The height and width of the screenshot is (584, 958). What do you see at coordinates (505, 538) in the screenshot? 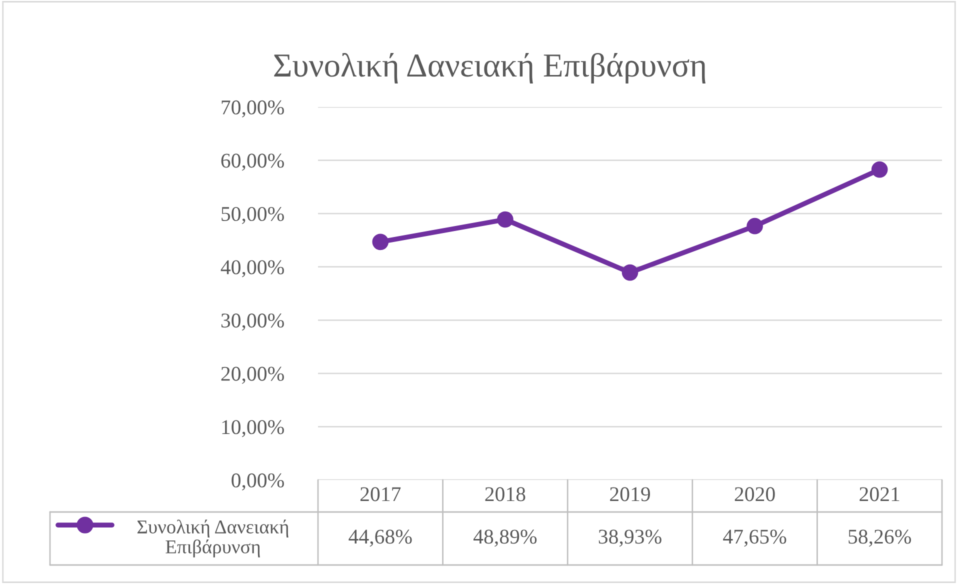
I see `data-label: 48,89%` at bounding box center [505, 538].